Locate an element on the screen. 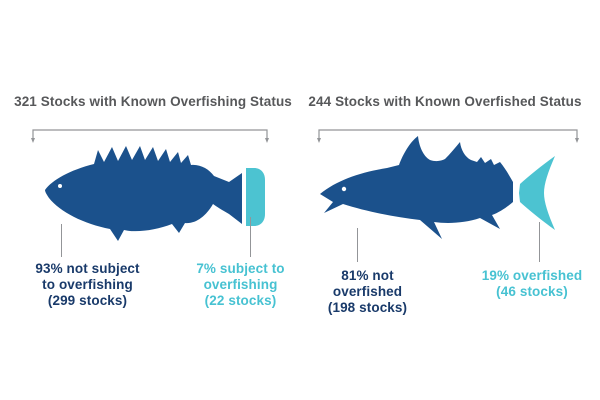  left-span-bracket is located at coordinates (150, 136).